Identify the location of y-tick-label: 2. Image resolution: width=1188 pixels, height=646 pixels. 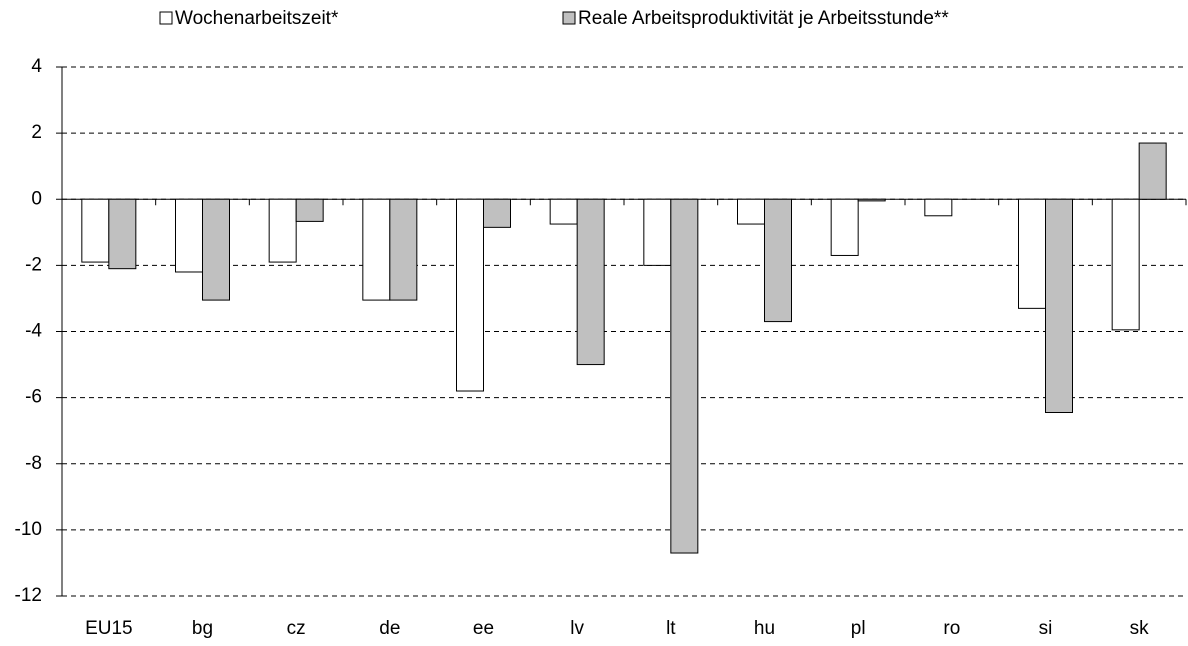
(36, 132).